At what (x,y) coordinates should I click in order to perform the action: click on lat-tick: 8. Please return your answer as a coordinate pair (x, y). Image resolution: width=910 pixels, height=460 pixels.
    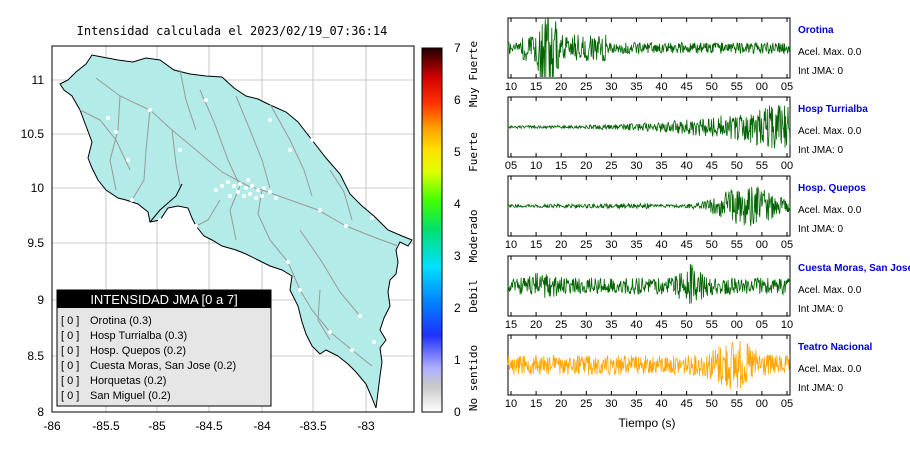
    Looking at the image, I should click on (40, 412).